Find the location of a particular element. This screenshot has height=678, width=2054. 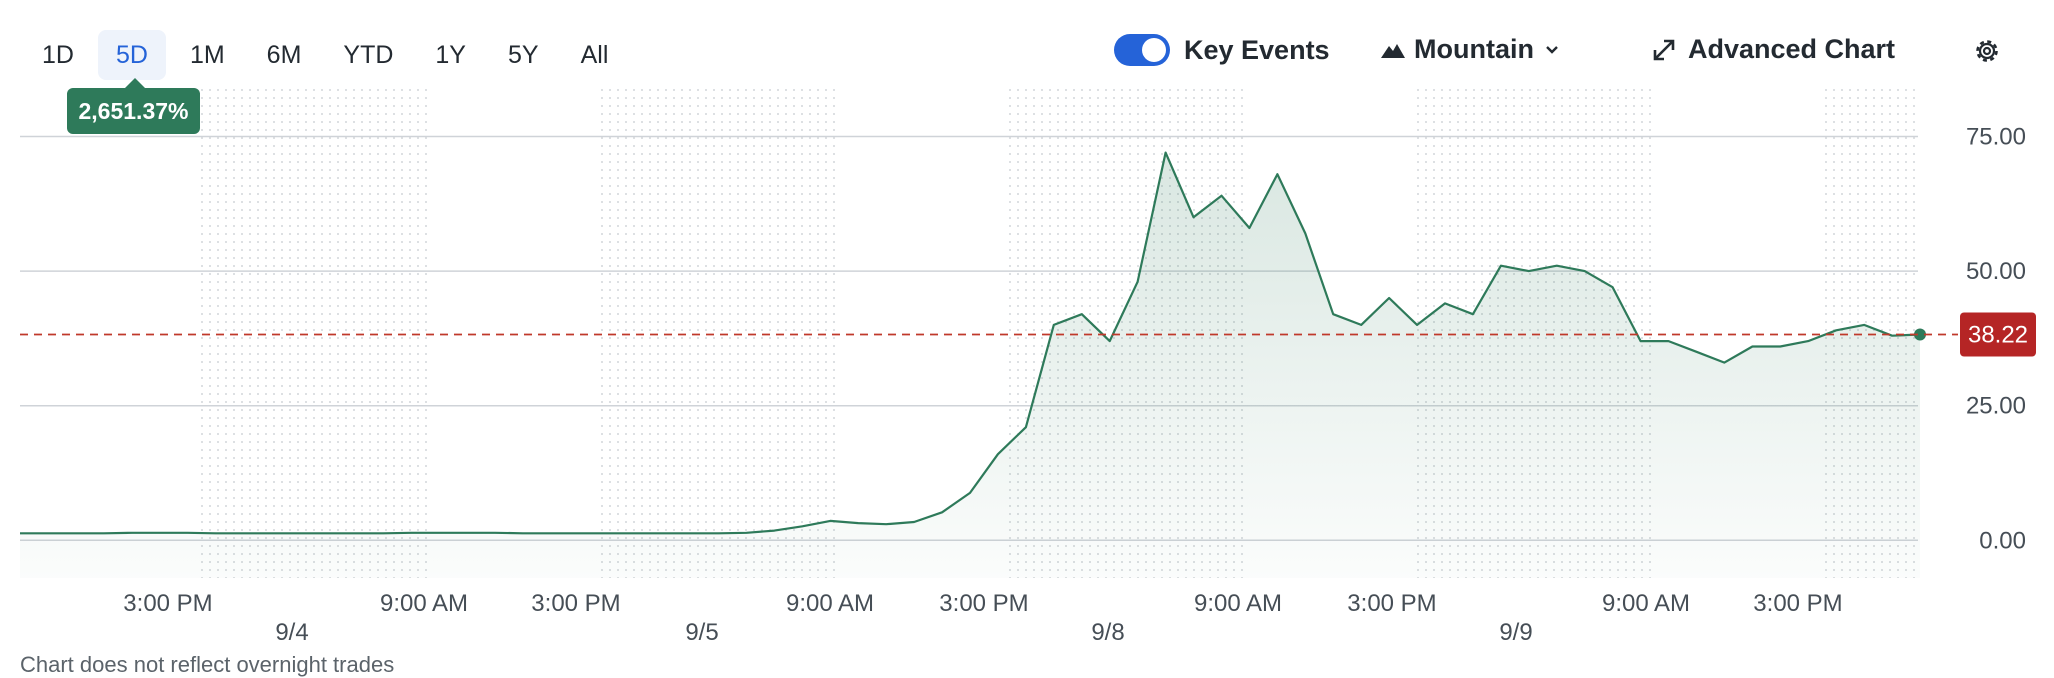

percent-change-badge: 2,651.37% is located at coordinates (133, 106).